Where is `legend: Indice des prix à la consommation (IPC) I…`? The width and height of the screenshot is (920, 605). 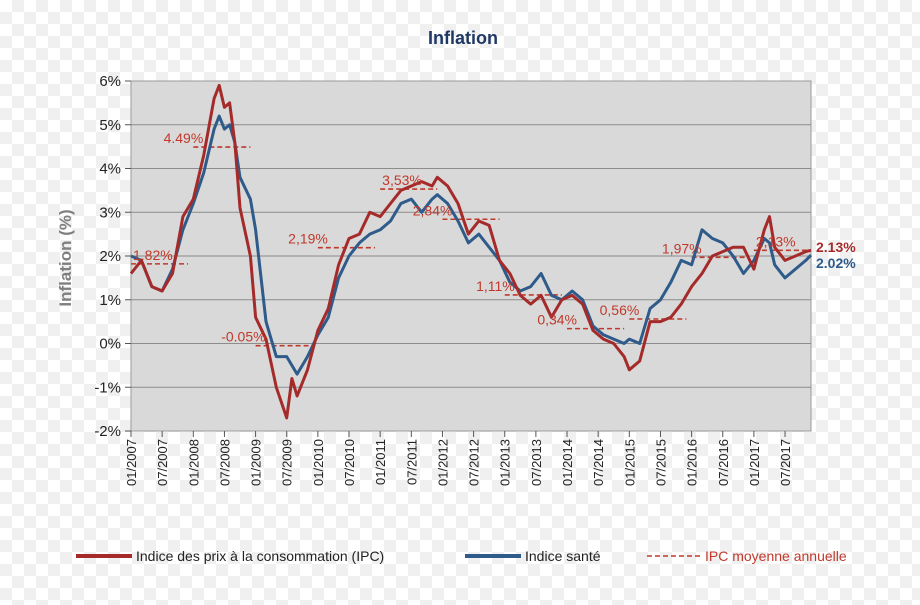
legend: Indice des prix à la consommation (IPC) I… is located at coordinates (461, 556).